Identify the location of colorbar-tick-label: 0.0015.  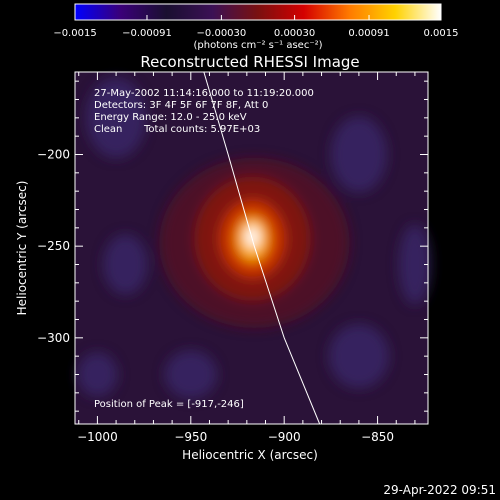
(441, 33).